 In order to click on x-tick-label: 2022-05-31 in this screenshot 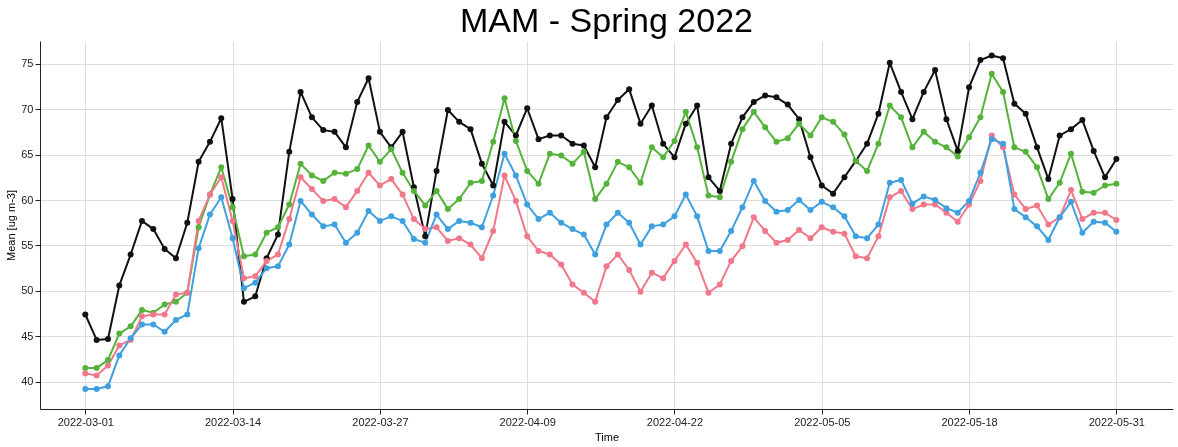, I will do `click(1116, 421)`.